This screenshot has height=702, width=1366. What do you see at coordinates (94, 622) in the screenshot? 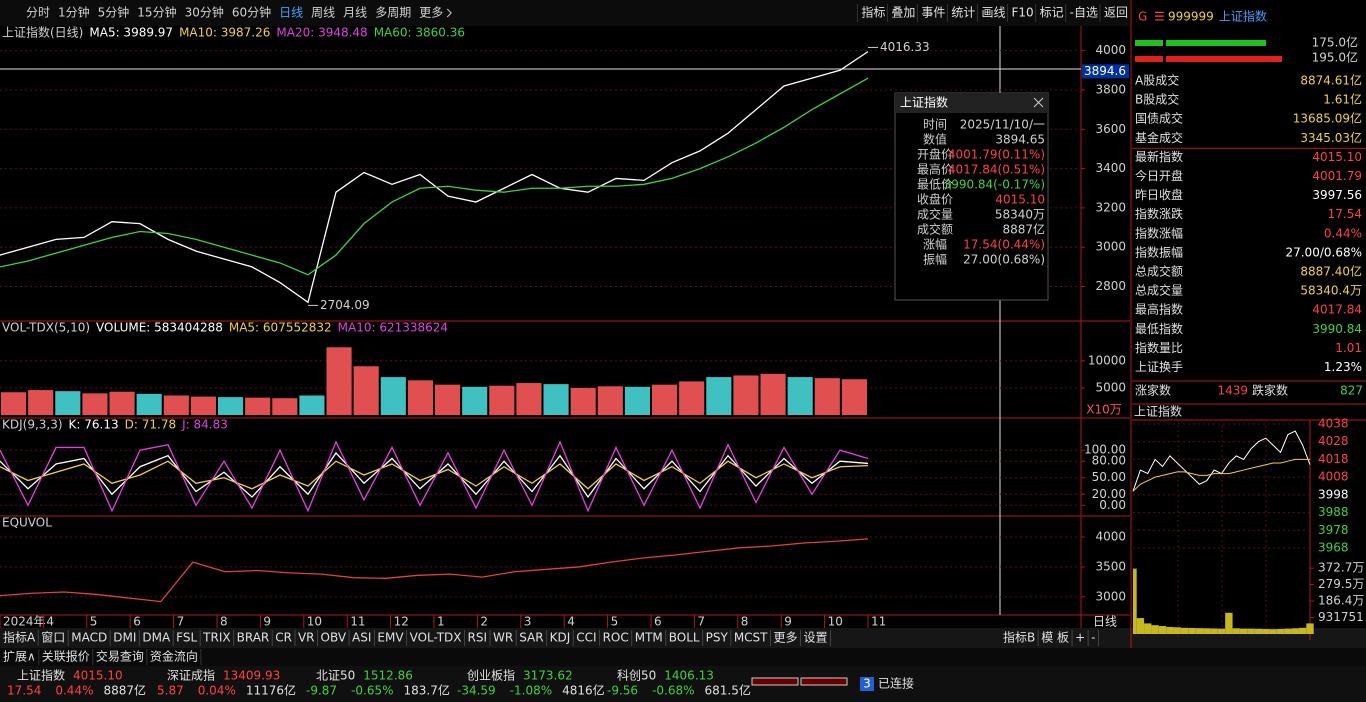
I see `time-label: 5` at bounding box center [94, 622].